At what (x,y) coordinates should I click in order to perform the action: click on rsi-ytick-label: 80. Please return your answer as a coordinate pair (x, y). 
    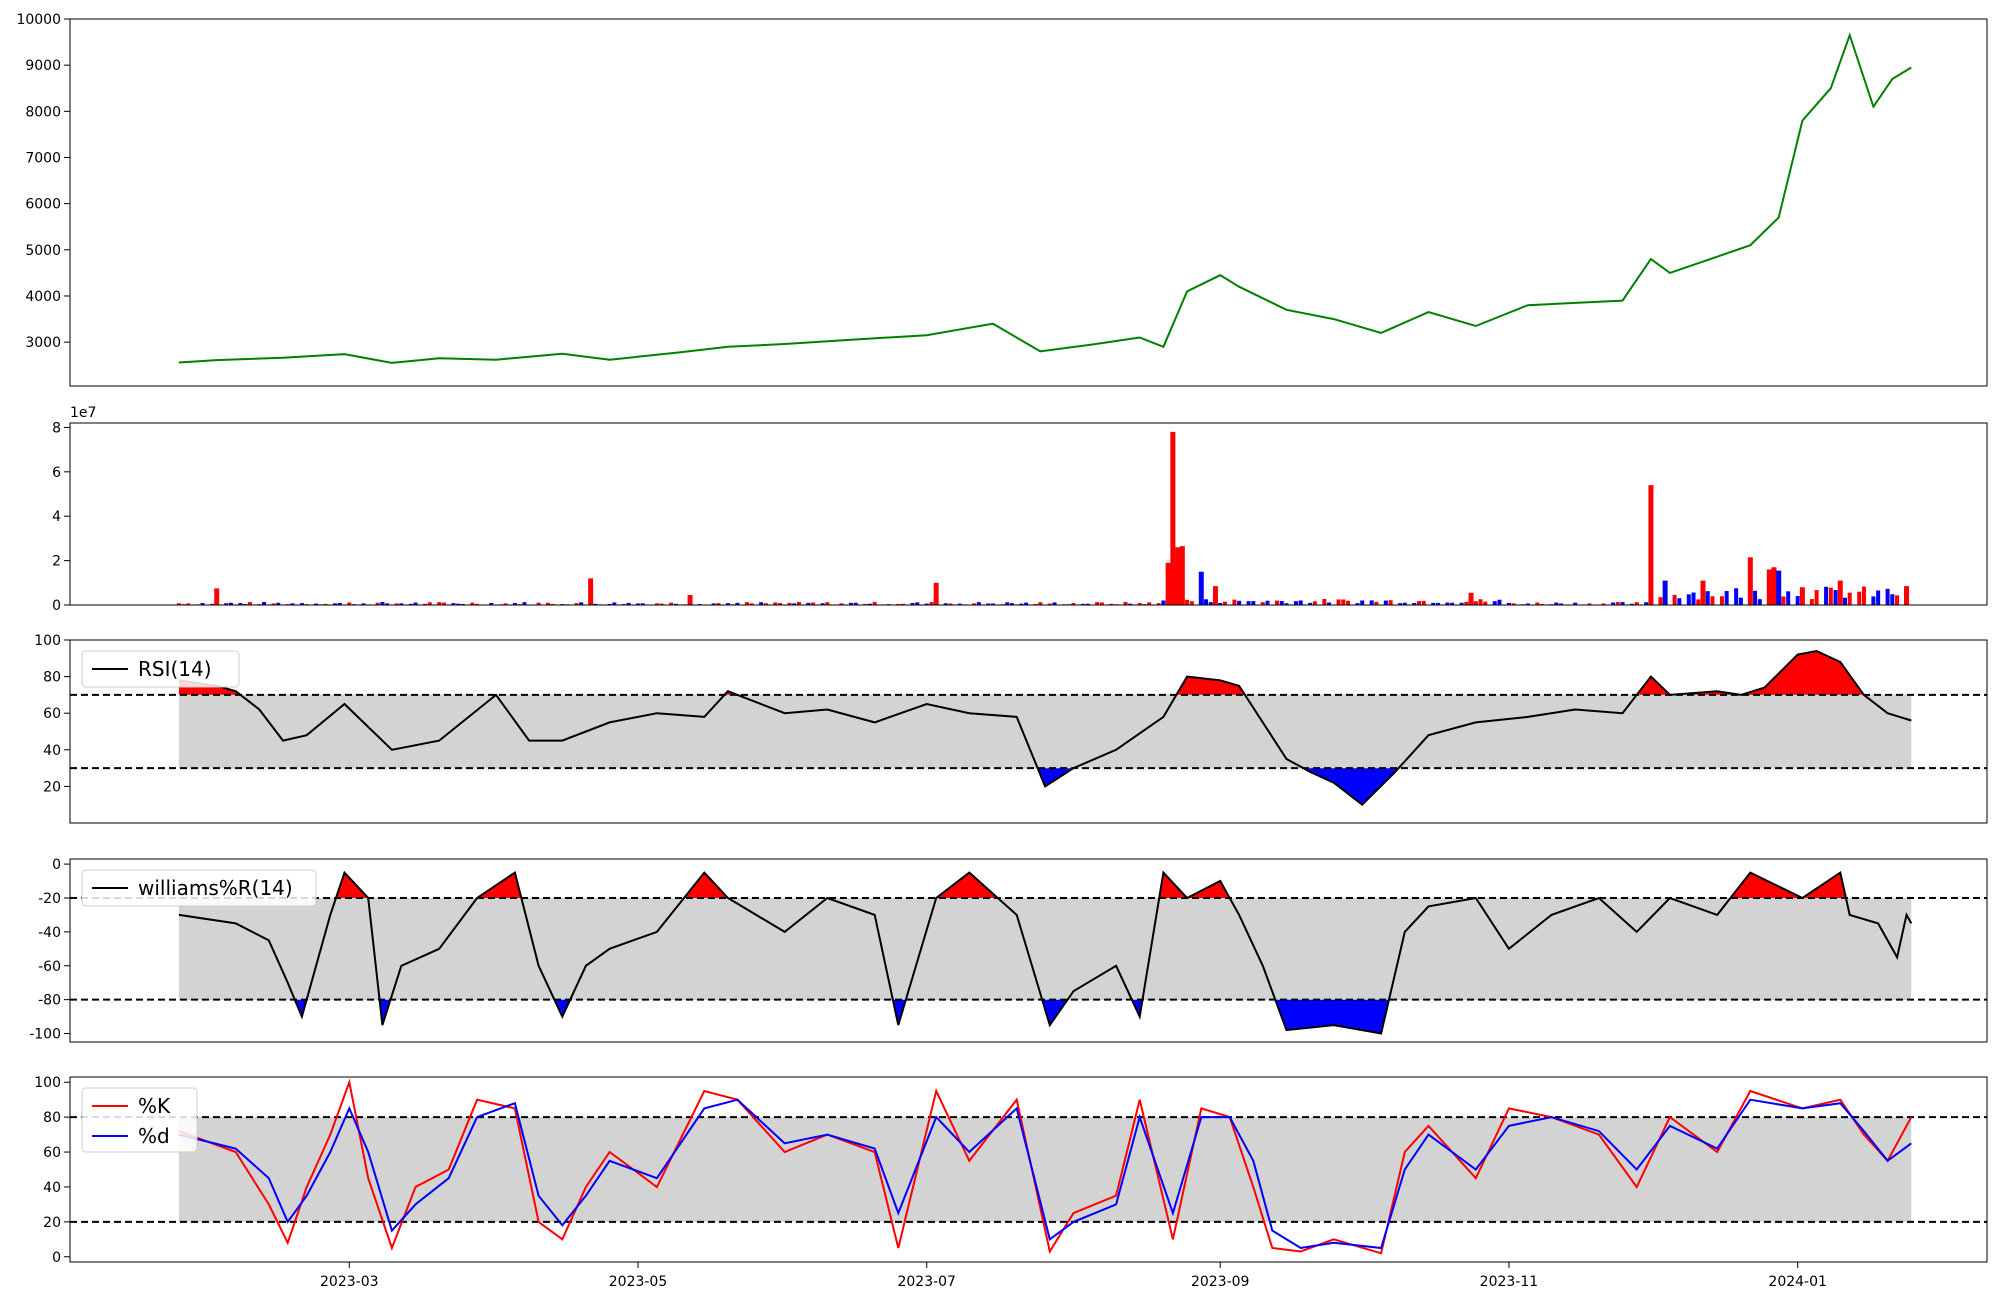
    Looking at the image, I should click on (52, 678).